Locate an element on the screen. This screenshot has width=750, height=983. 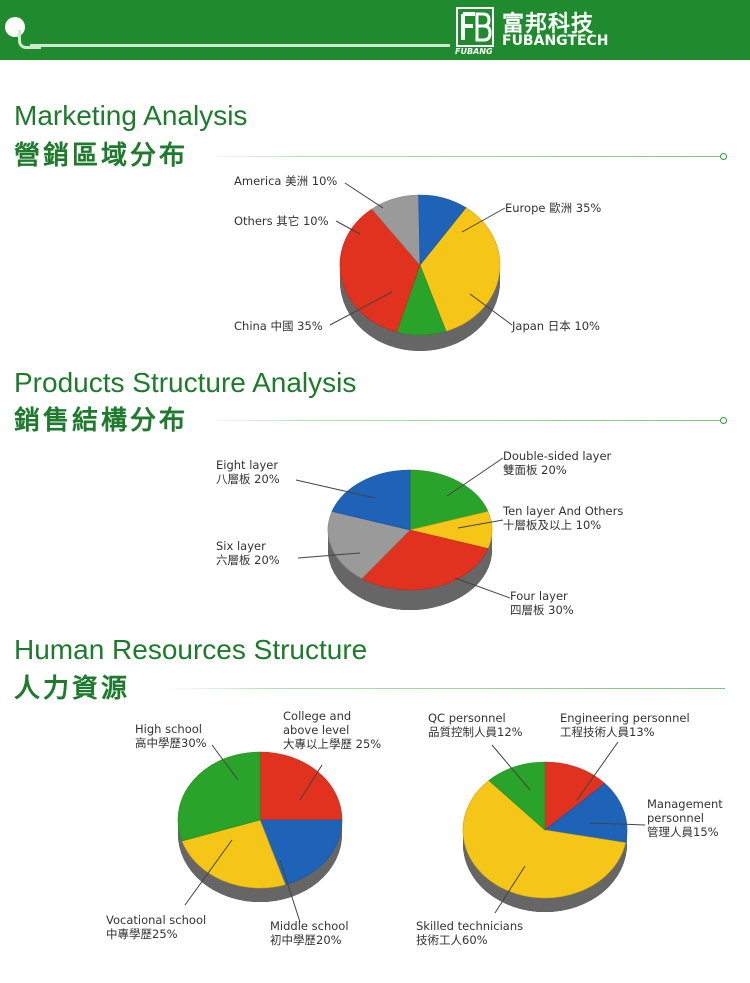
brand-logo-text: FUBANG is located at coordinates (474, 51).